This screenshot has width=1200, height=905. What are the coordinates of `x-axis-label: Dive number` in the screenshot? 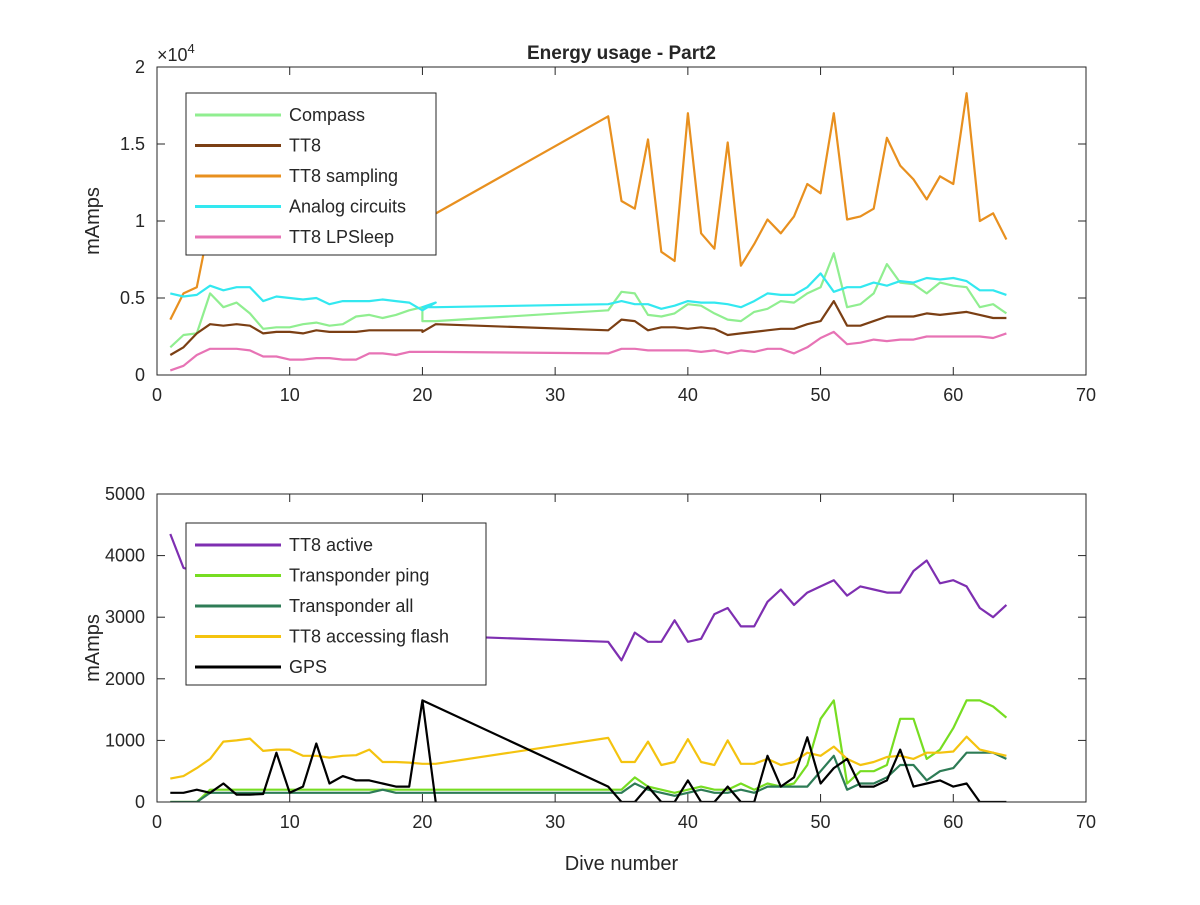 It's located at (622, 864).